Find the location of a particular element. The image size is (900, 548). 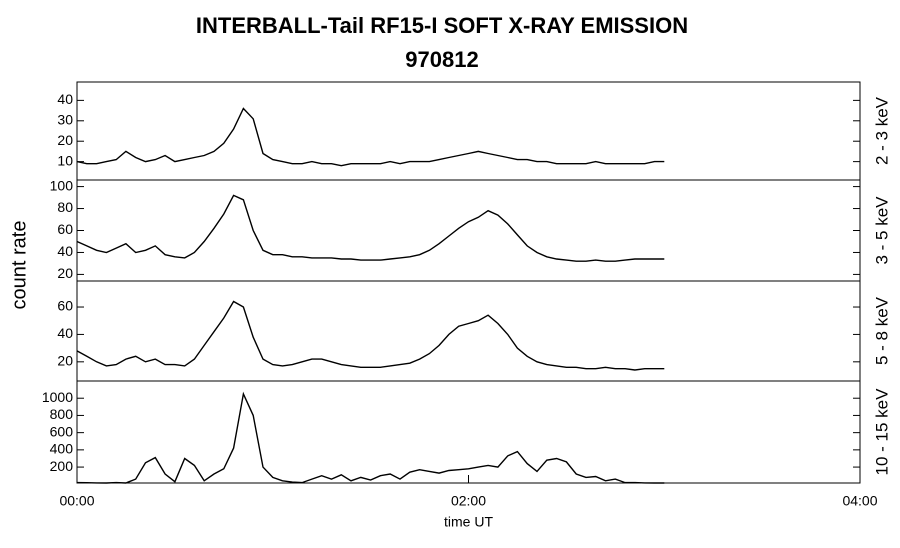

x-axis-label: time UT is located at coordinates (468, 522).